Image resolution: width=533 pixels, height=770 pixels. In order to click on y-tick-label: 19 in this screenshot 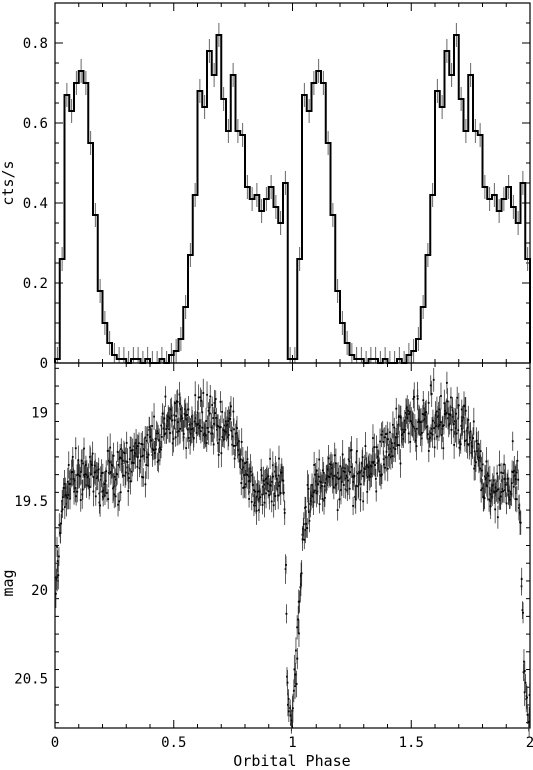, I will do `click(39, 414)`.